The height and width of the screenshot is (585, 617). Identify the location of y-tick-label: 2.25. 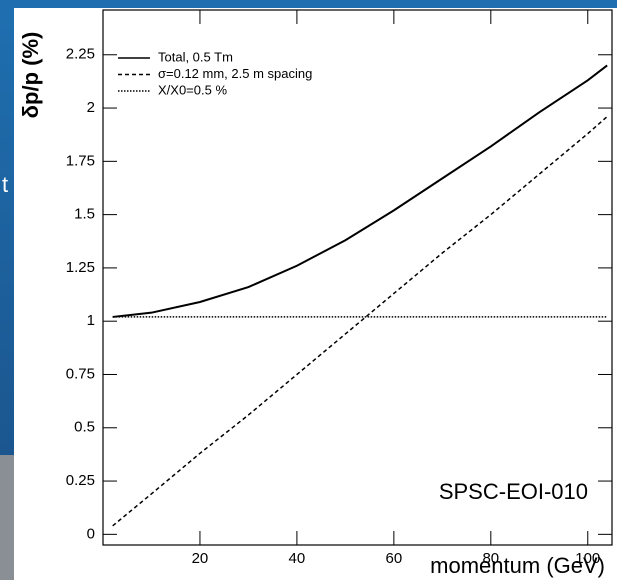
(80, 54).